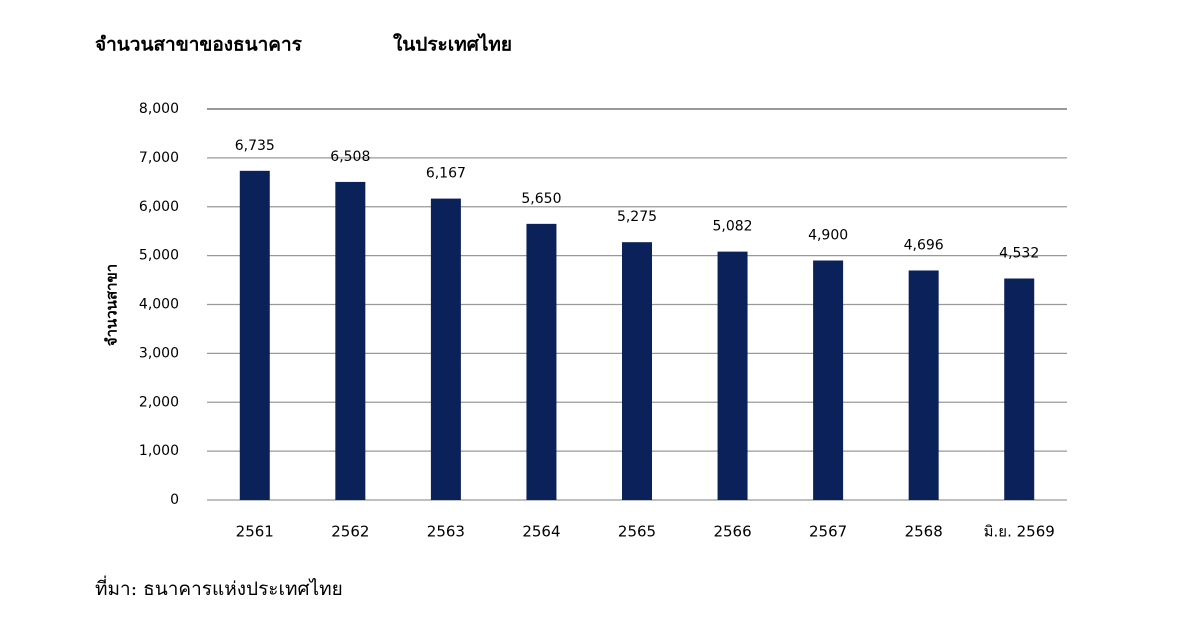  I want to click on x-tick-label: 2561, so click(255, 532).